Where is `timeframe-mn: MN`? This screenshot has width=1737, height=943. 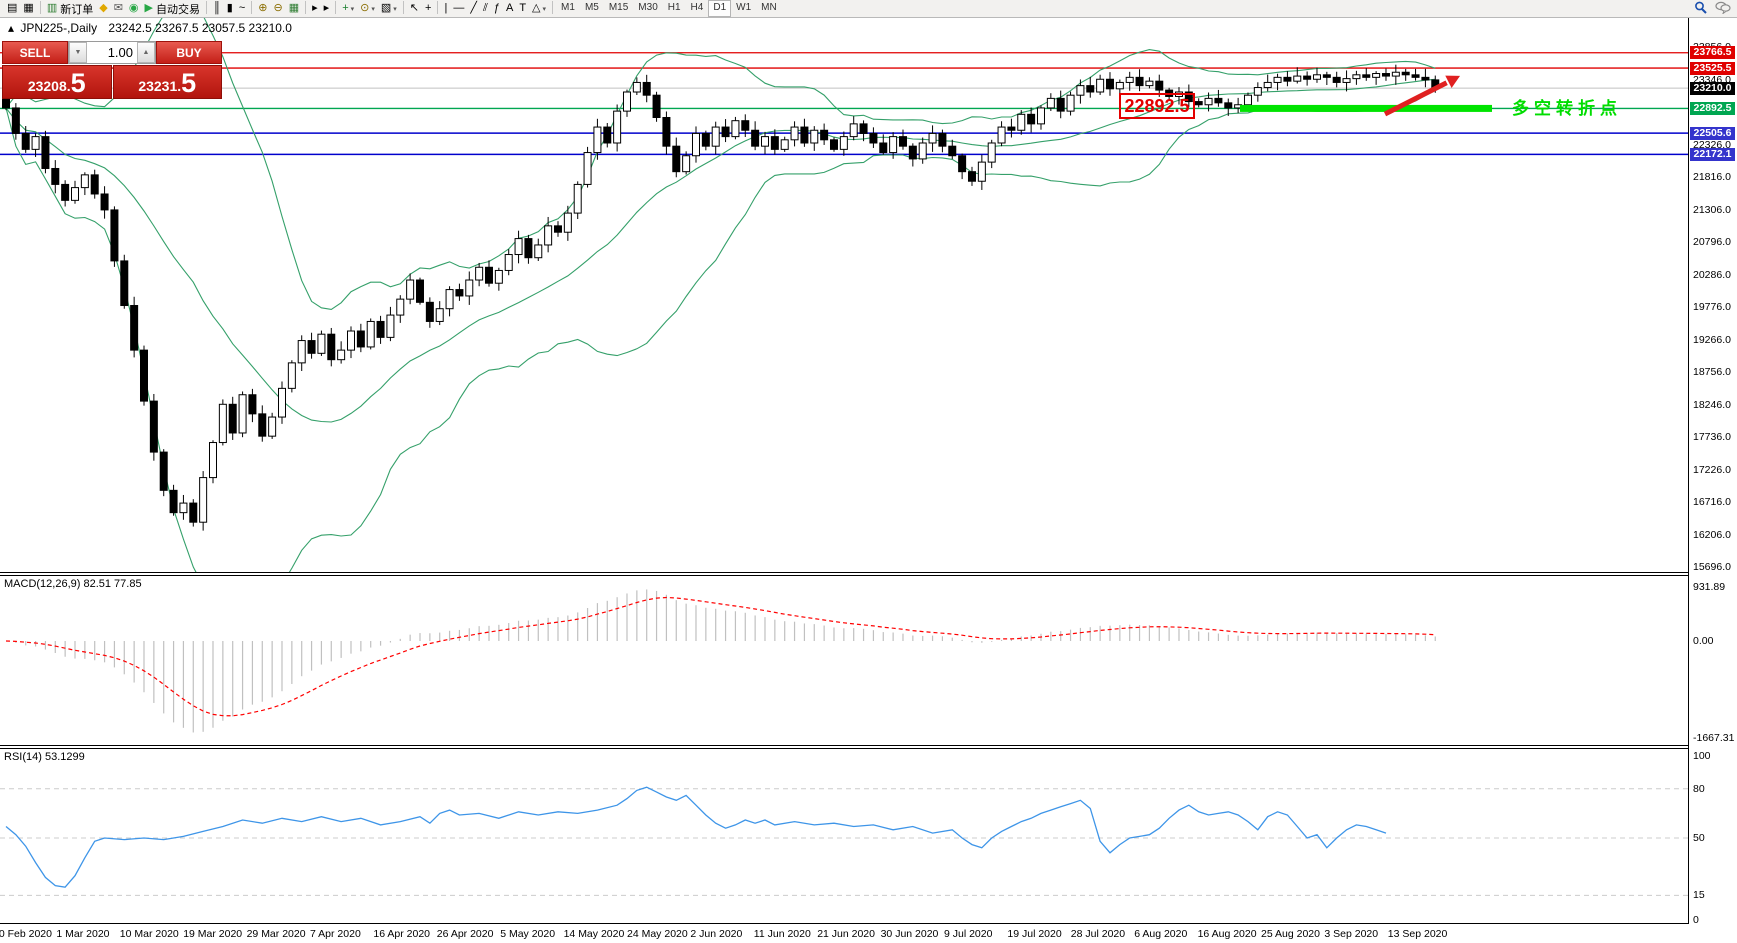
timeframe-mn: MN is located at coordinates (769, 7).